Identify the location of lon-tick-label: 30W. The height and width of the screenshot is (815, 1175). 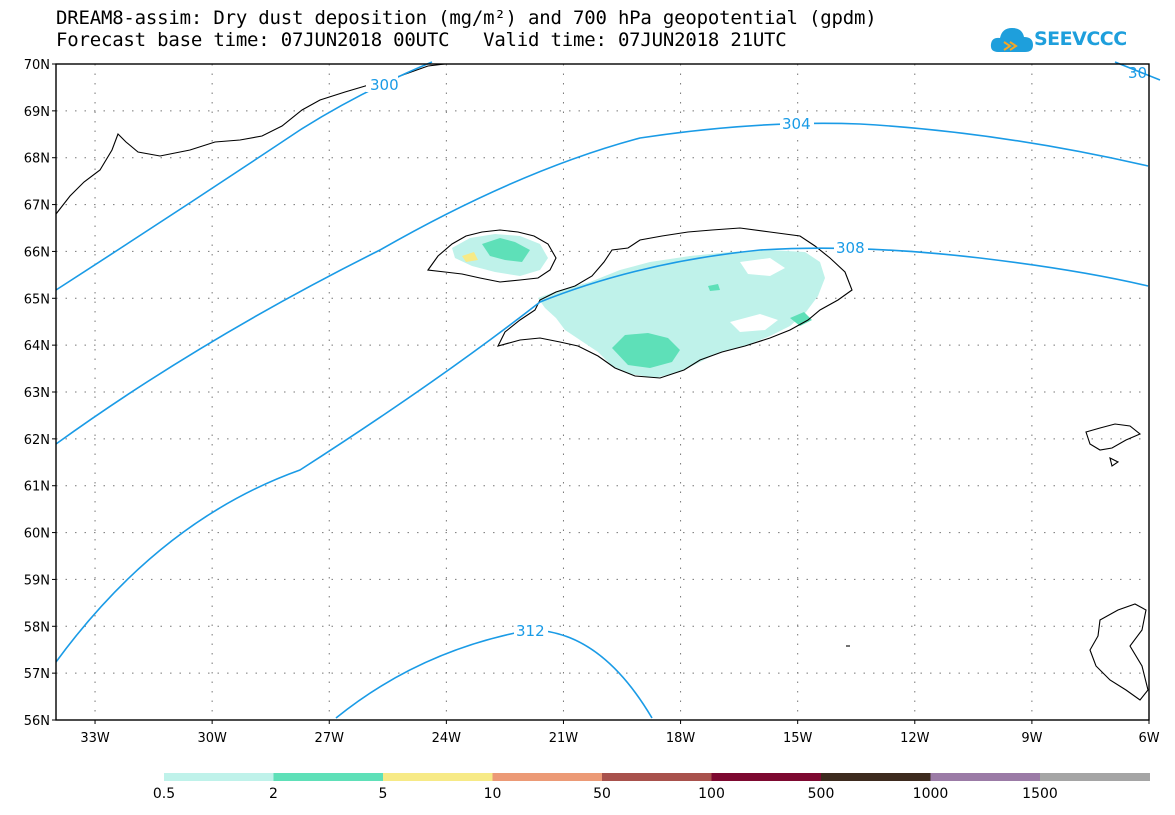
(212, 738).